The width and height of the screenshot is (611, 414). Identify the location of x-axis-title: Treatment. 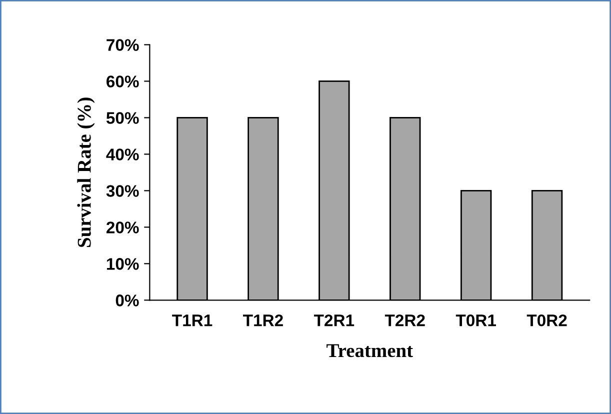
(369, 351).